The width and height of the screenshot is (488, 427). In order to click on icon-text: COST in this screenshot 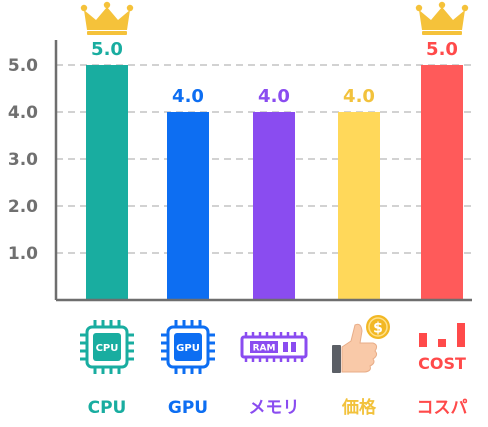, I will do `click(442, 363)`.